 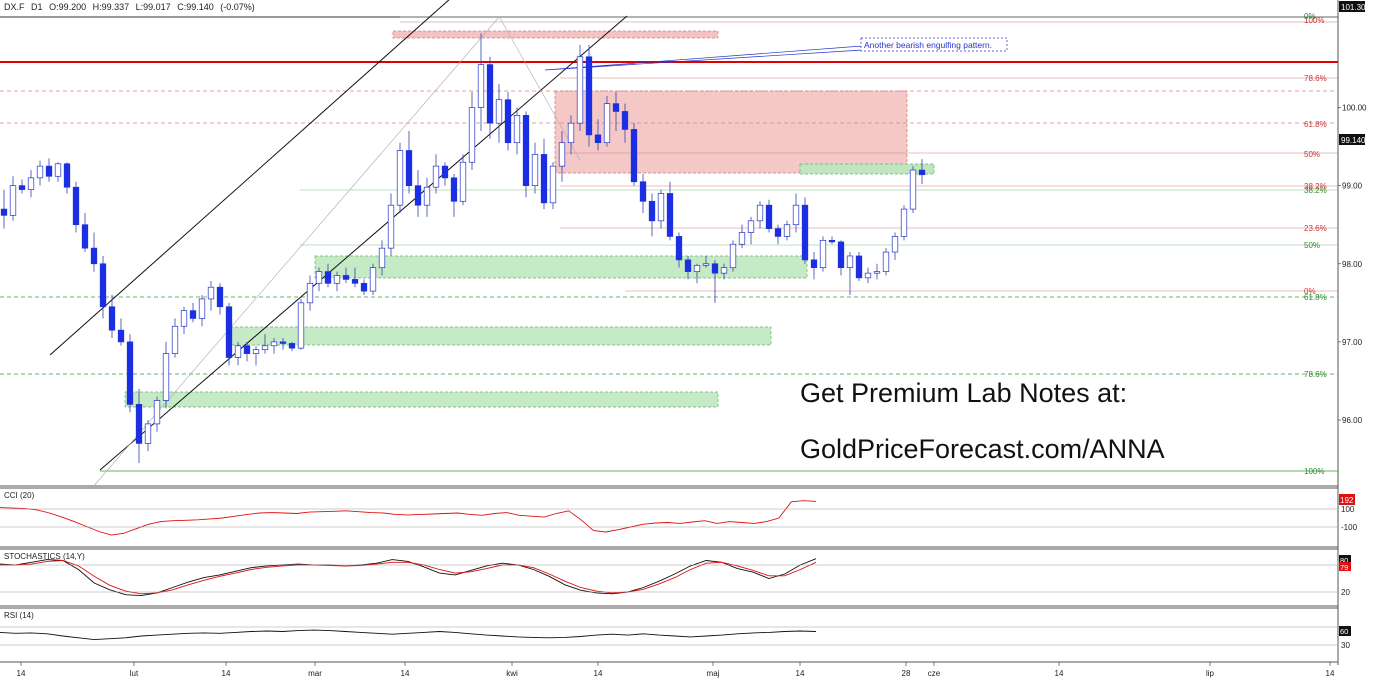 I want to click on support-zone-lower, so click(x=421, y=399).